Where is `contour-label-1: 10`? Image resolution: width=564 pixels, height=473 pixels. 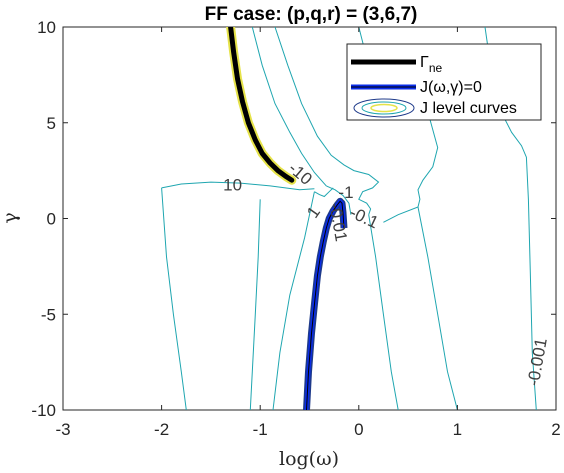 contour-label-1: 10 is located at coordinates (232, 184).